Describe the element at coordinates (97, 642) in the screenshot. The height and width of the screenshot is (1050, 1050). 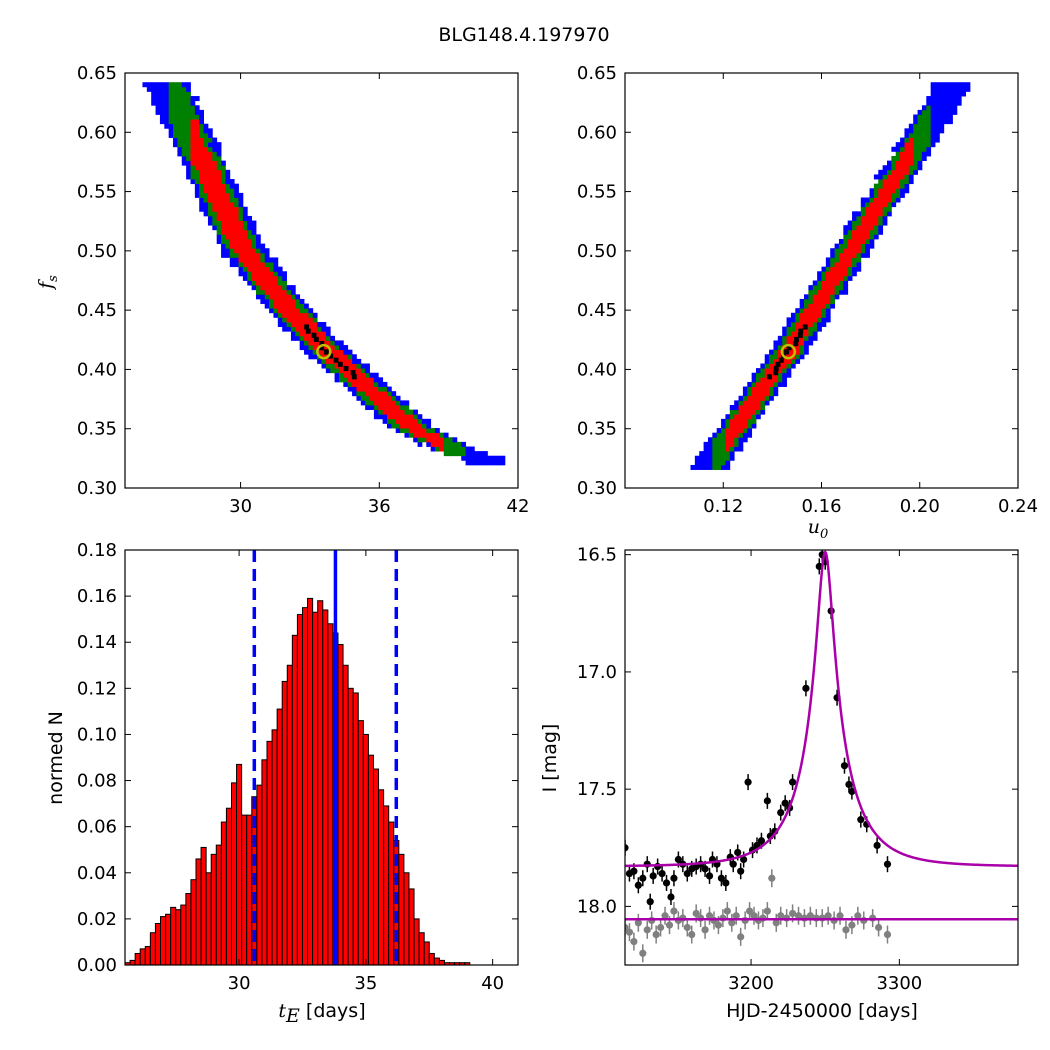
I see `y-tick-label: 0.14` at that location.